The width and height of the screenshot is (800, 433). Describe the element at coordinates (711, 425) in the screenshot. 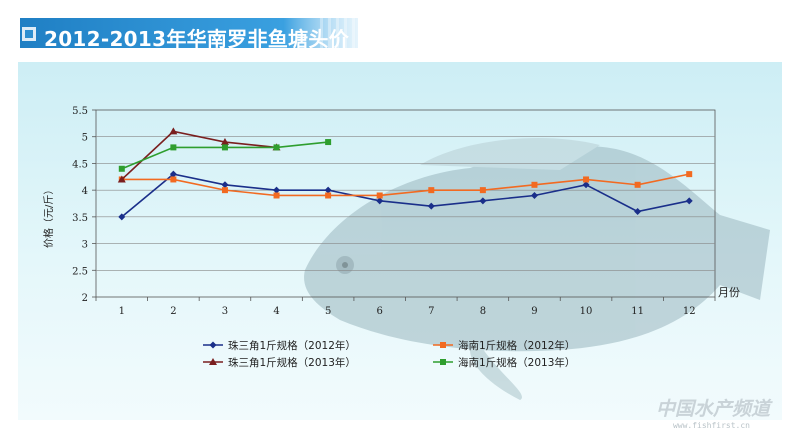

I see `watermark-url: www.fishfirst.cn` at that location.